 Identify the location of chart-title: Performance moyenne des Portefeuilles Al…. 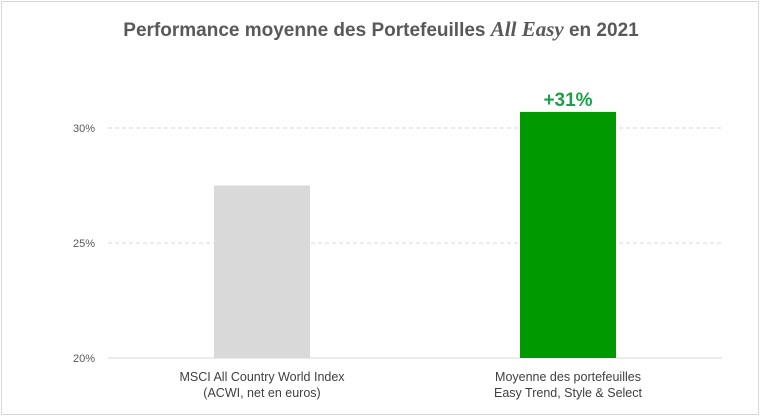
(381, 29).